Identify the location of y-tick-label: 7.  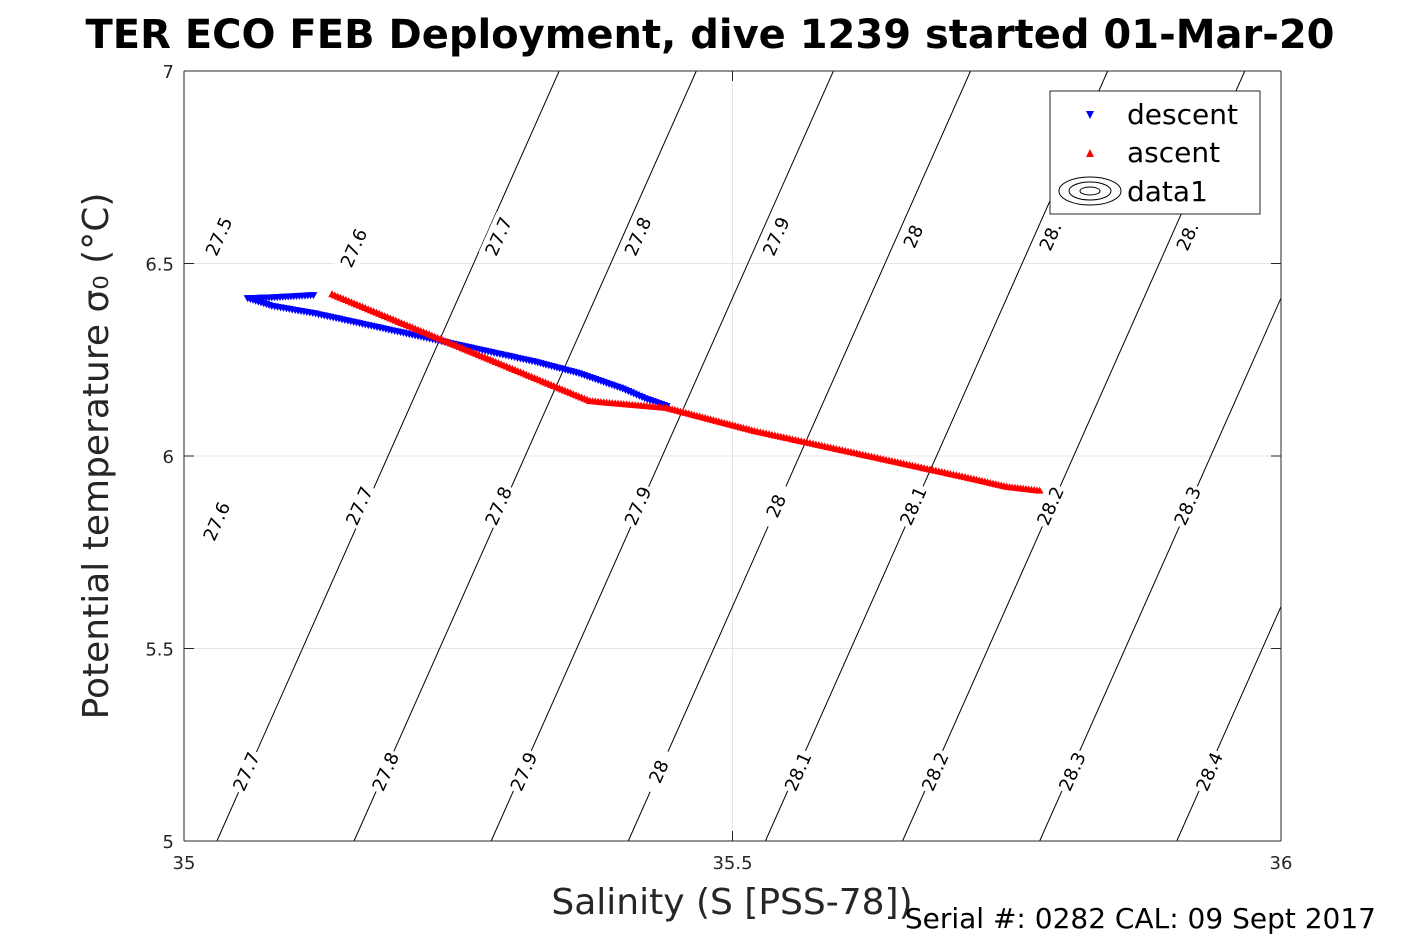
(168, 72).